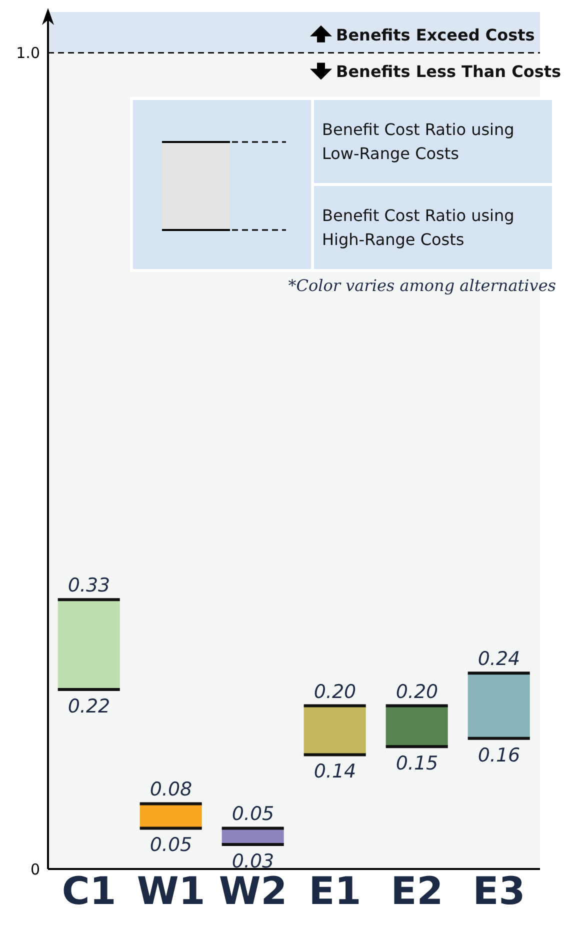 This screenshot has height=927, width=572. Describe the element at coordinates (335, 890) in the screenshot. I see `x-tick-label: E1` at that location.